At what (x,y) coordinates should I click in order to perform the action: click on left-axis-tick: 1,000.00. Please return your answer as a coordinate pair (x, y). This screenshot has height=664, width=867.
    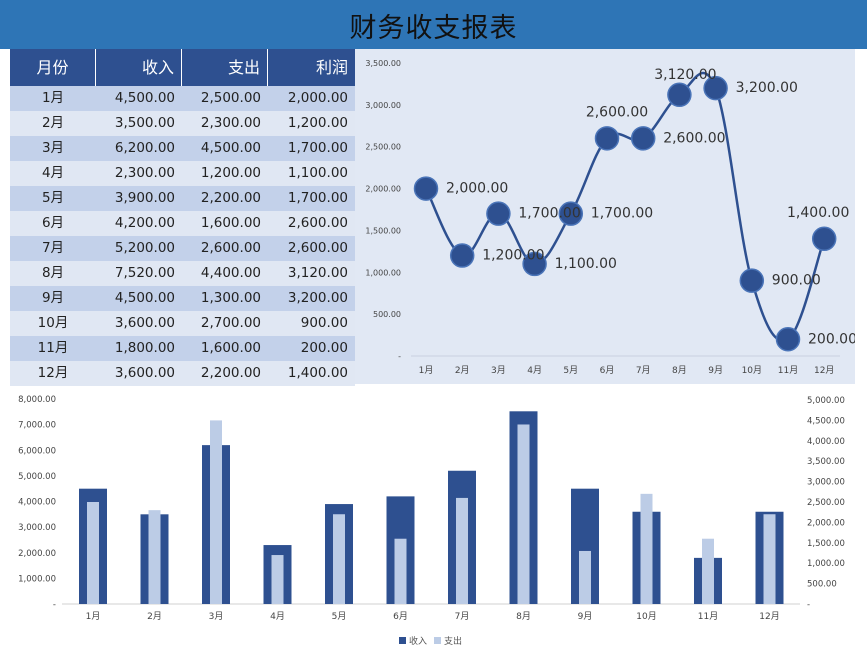
    Looking at the image, I should click on (37, 579).